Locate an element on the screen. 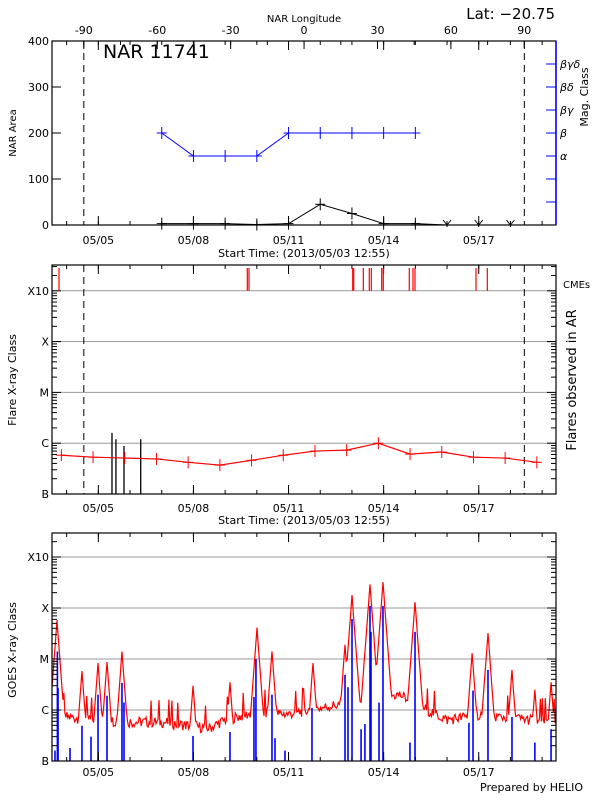  lon-tick-label: 30 is located at coordinates (377, 30).